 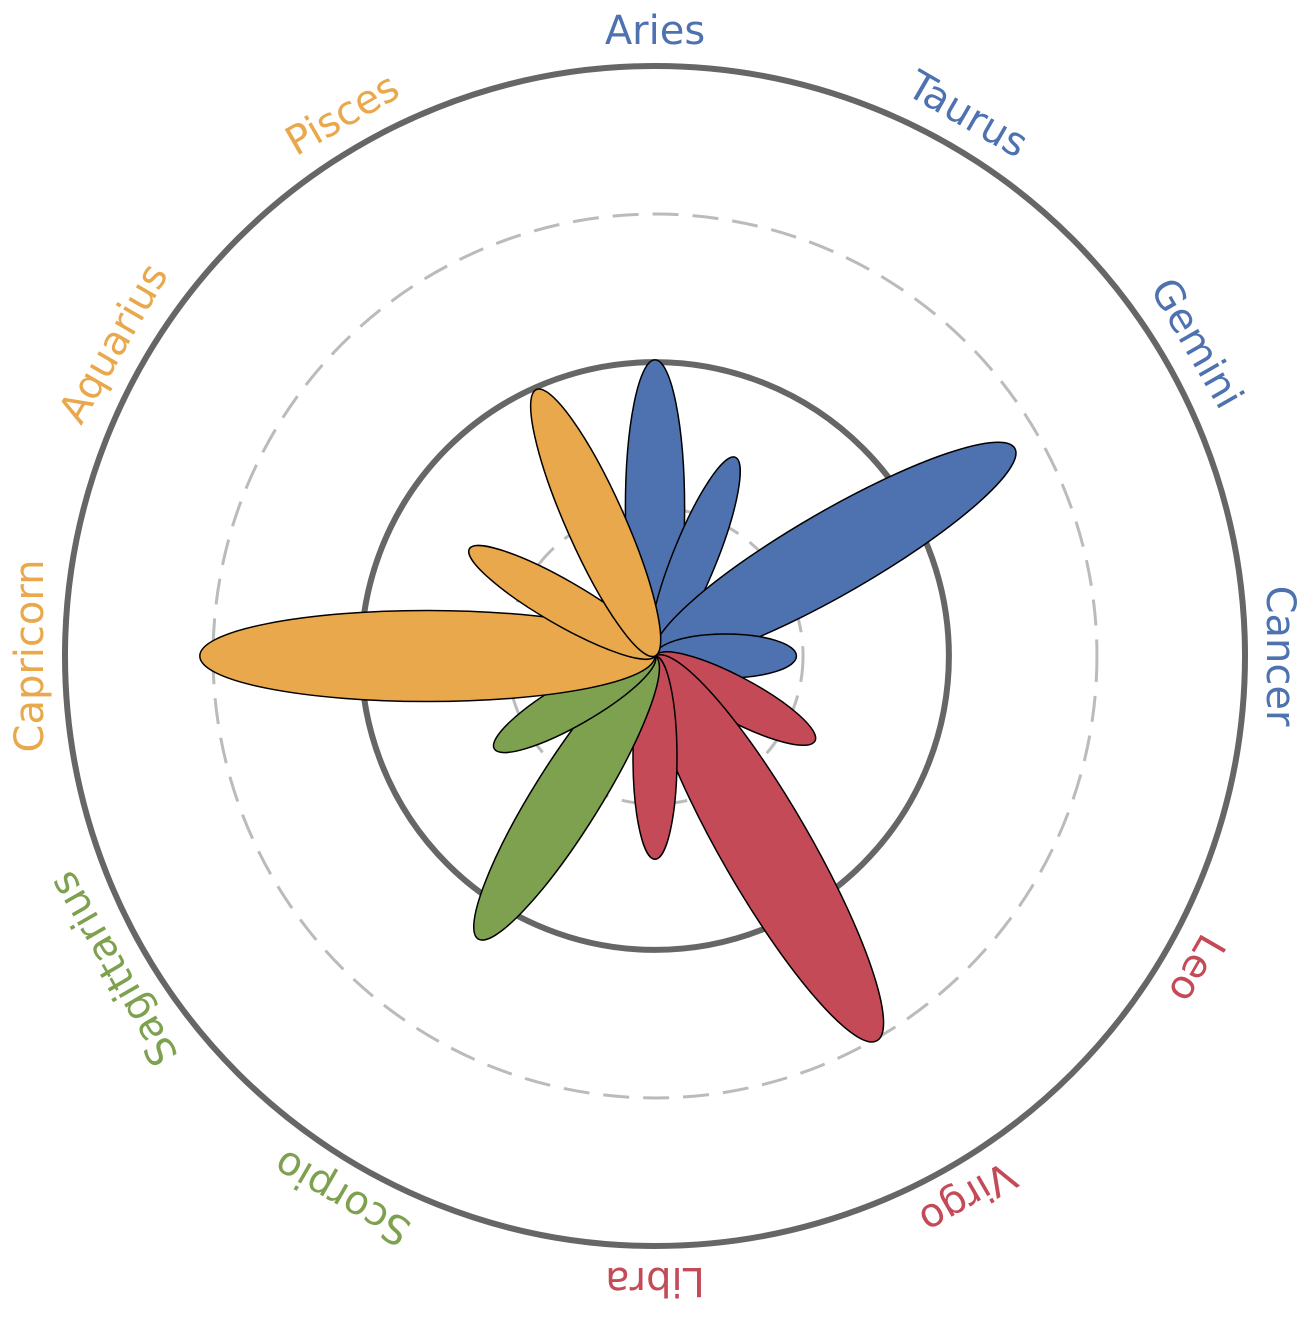 I want to click on sign-label-libra: Libra, so click(x=655, y=1281).